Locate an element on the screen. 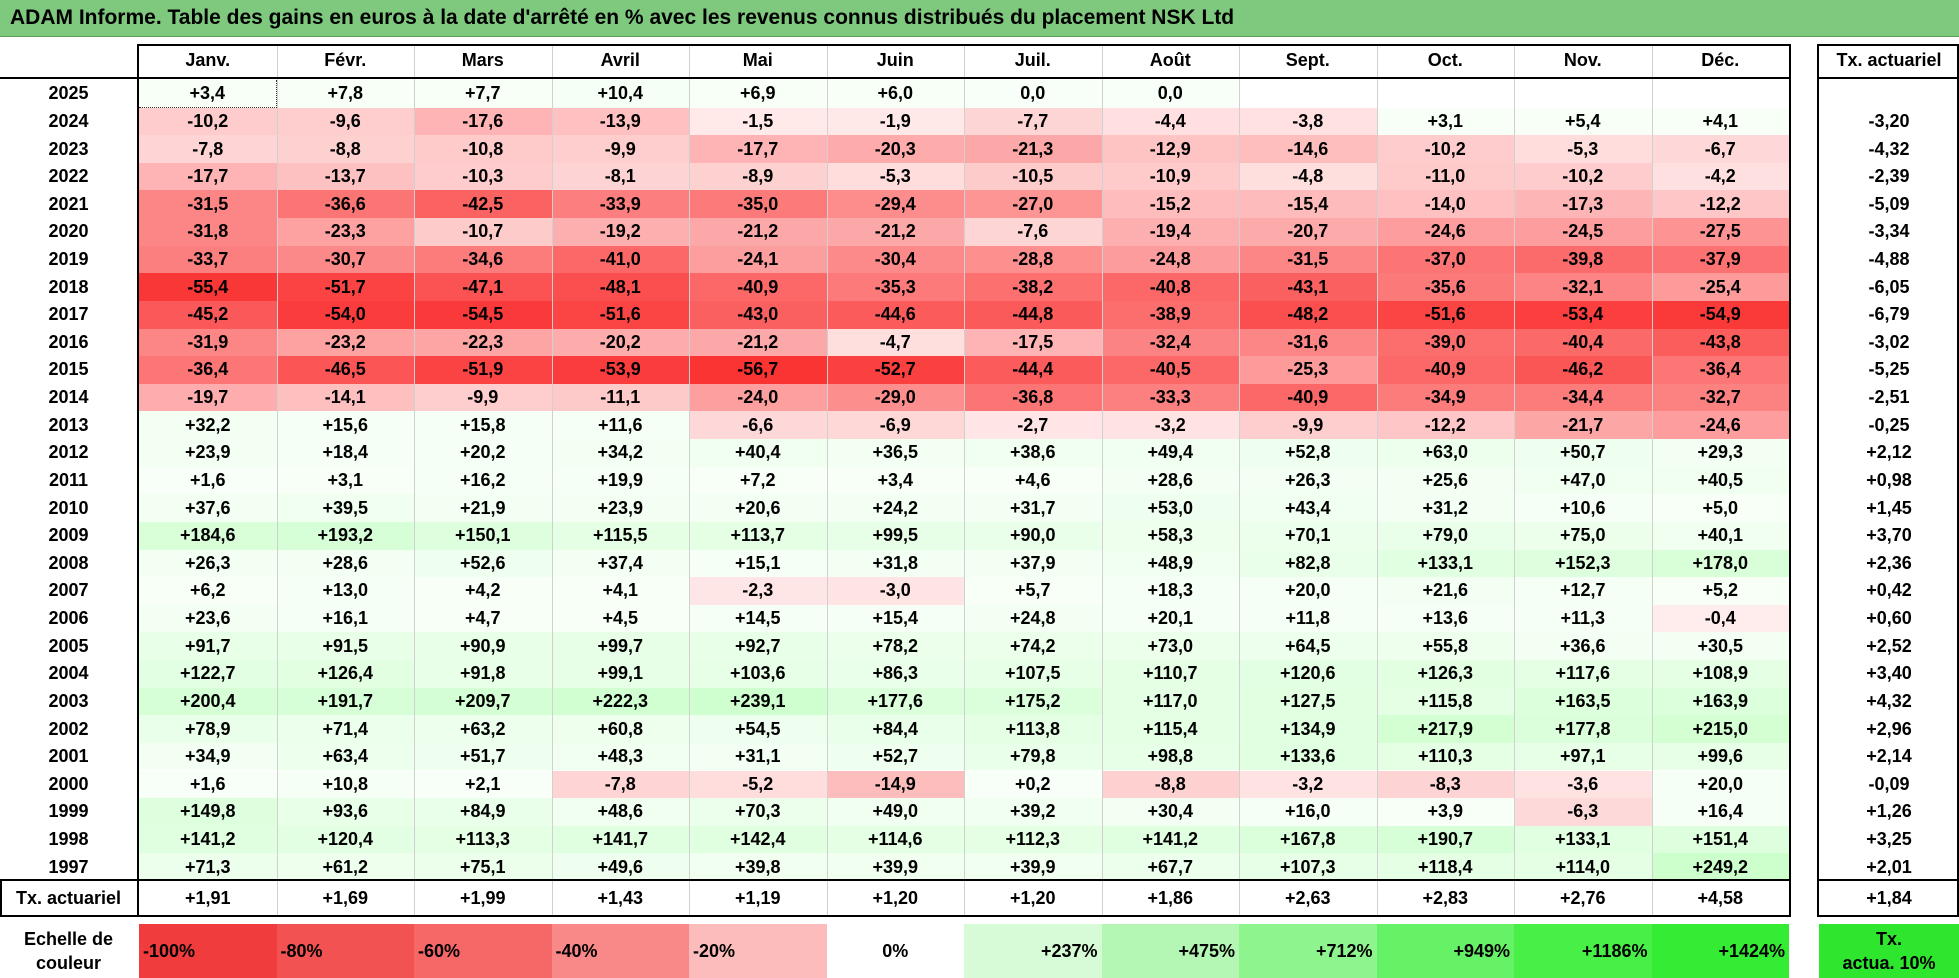 This screenshot has height=978, width=1959. table-cell: +20,1 is located at coordinates (1170, 618).